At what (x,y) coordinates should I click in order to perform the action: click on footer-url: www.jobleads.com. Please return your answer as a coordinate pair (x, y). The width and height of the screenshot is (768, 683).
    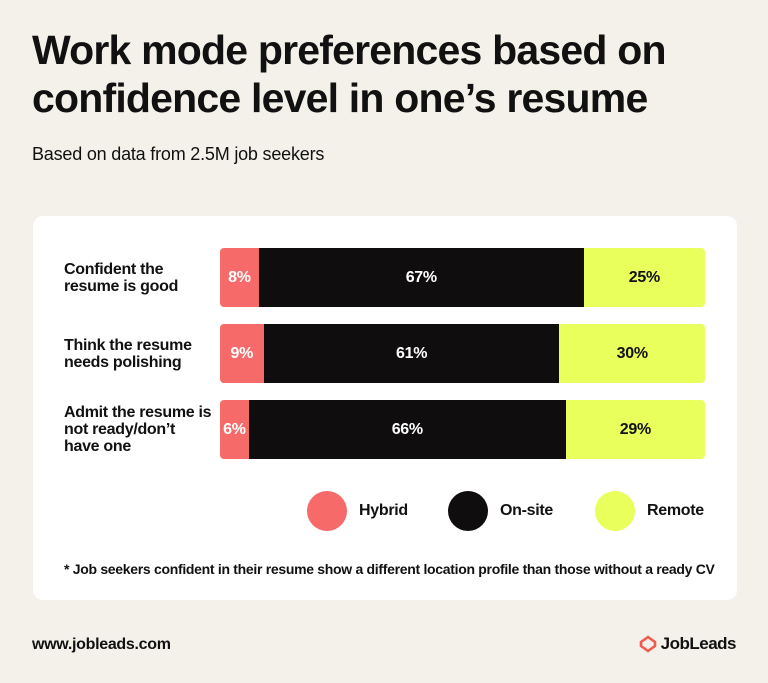
    Looking at the image, I should click on (101, 644).